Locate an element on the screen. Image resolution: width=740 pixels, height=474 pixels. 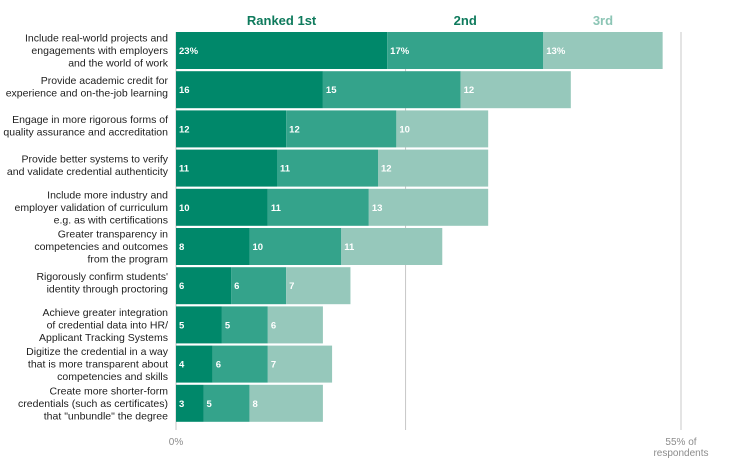
x-axis-ticks: 0% 55% of respondents is located at coordinates (439, 448).